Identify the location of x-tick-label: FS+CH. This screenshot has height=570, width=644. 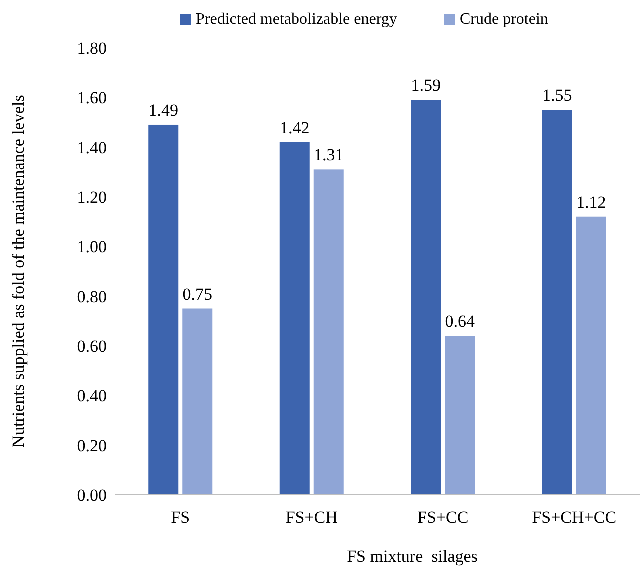
(312, 517).